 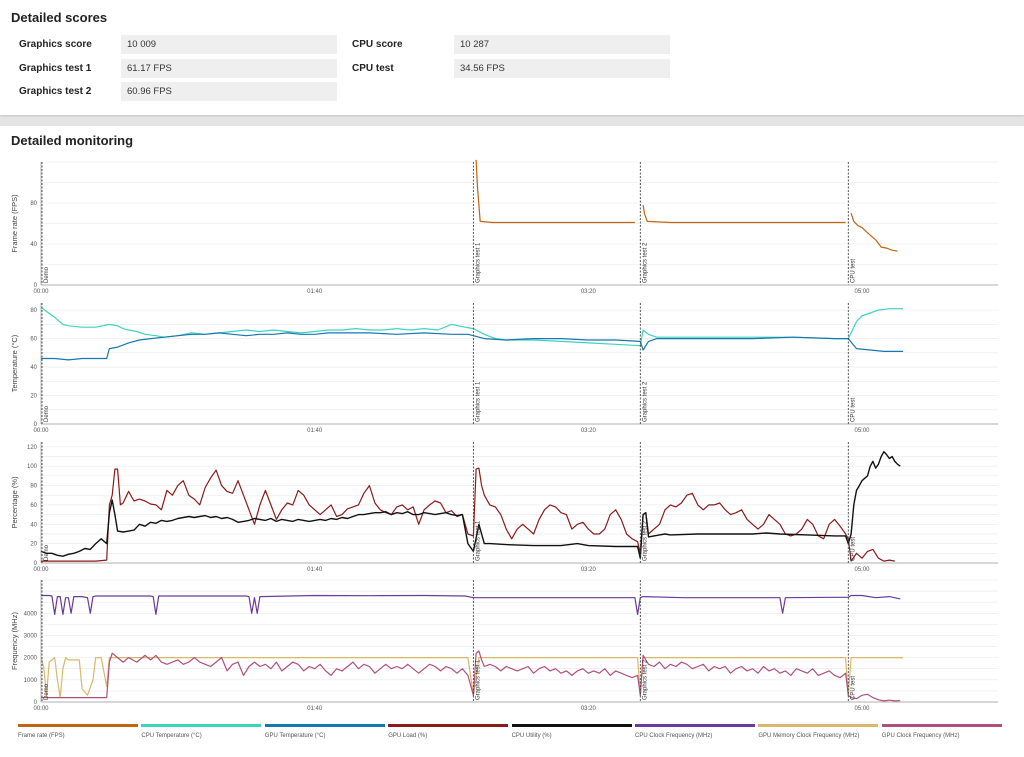 What do you see at coordinates (562, 44) in the screenshot?
I see `cpu-score-value: 10 287` at bounding box center [562, 44].